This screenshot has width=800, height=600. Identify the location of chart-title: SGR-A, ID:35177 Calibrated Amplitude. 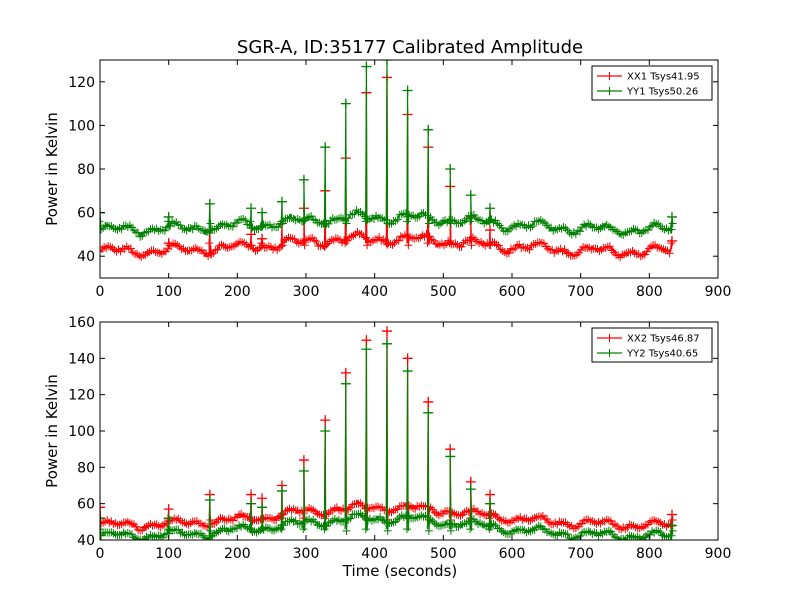
(410, 47).